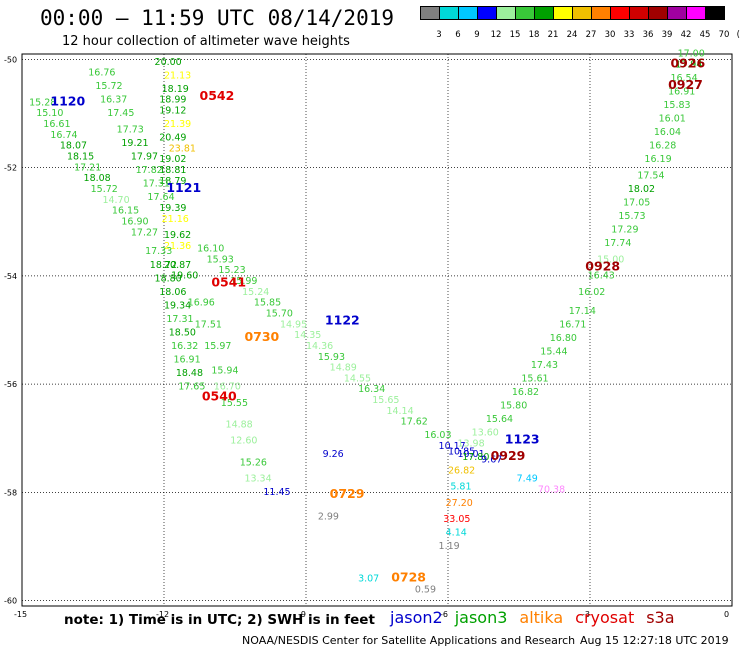  Describe the element at coordinates (452, 446) in the screenshot. I see `swh-value: 10.17` at that location.